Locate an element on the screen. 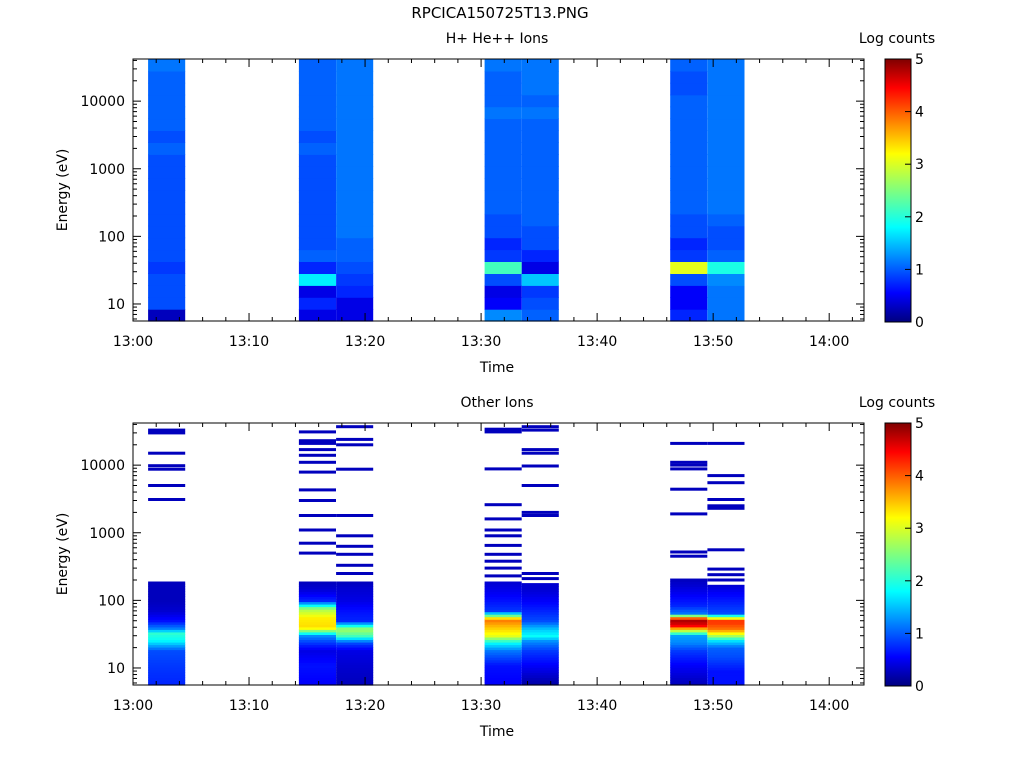  colorbar is located at coordinates (898, 554).